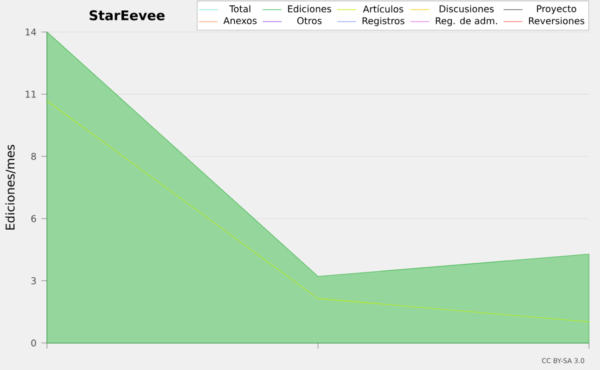 This screenshot has height=370, width=600. What do you see at coordinates (31, 32) in the screenshot?
I see `y-tick-label: 14` at bounding box center [31, 32].